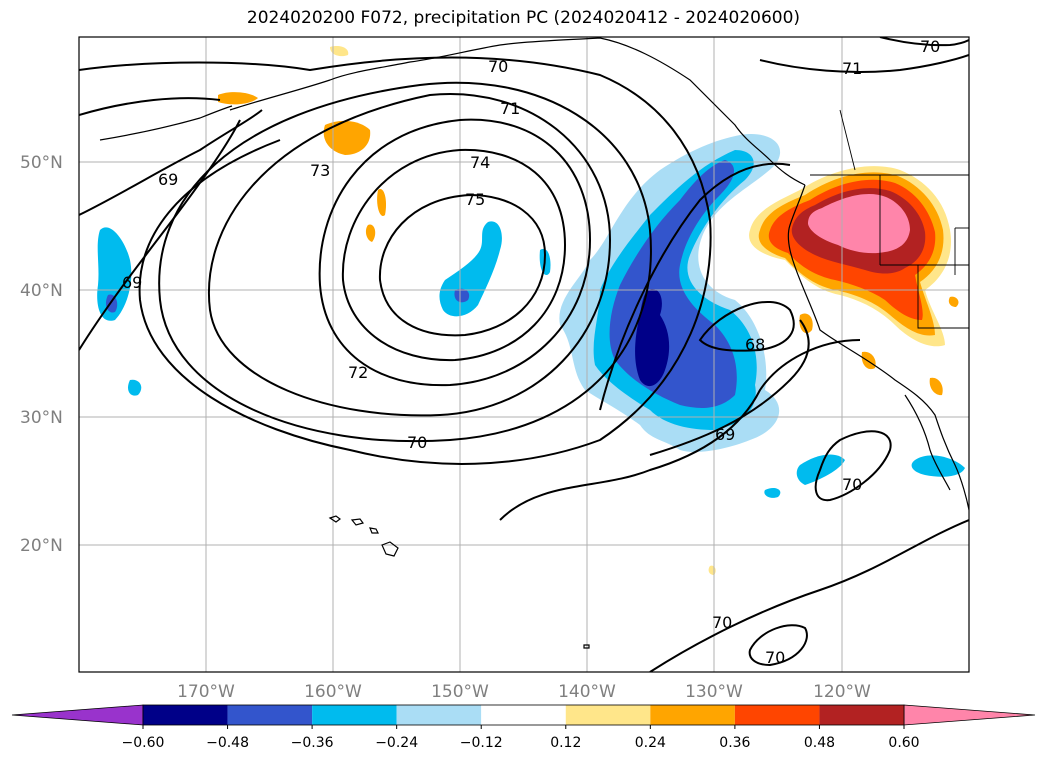 This screenshot has height=765, width=1047. I want to click on colorbar-outline, so click(523, 715).